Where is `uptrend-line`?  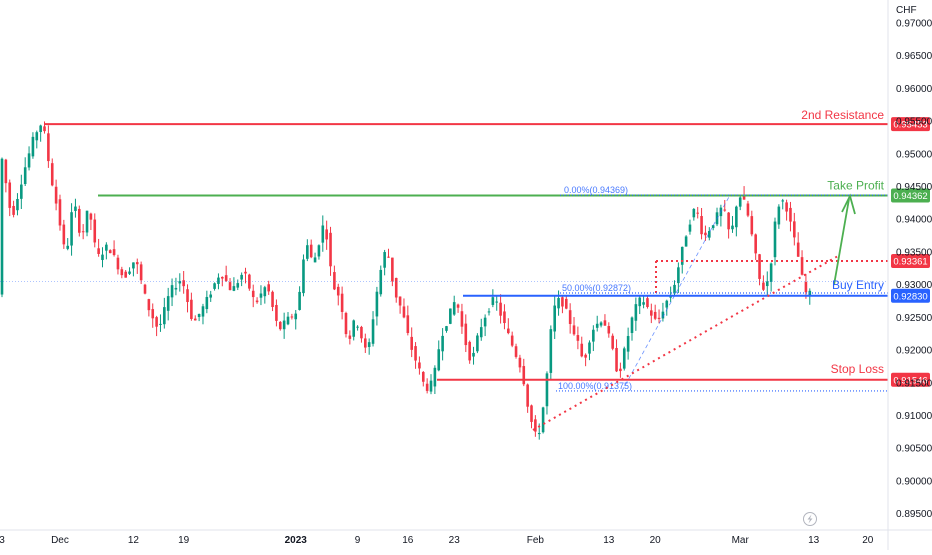
uptrend-line is located at coordinates (685, 343).